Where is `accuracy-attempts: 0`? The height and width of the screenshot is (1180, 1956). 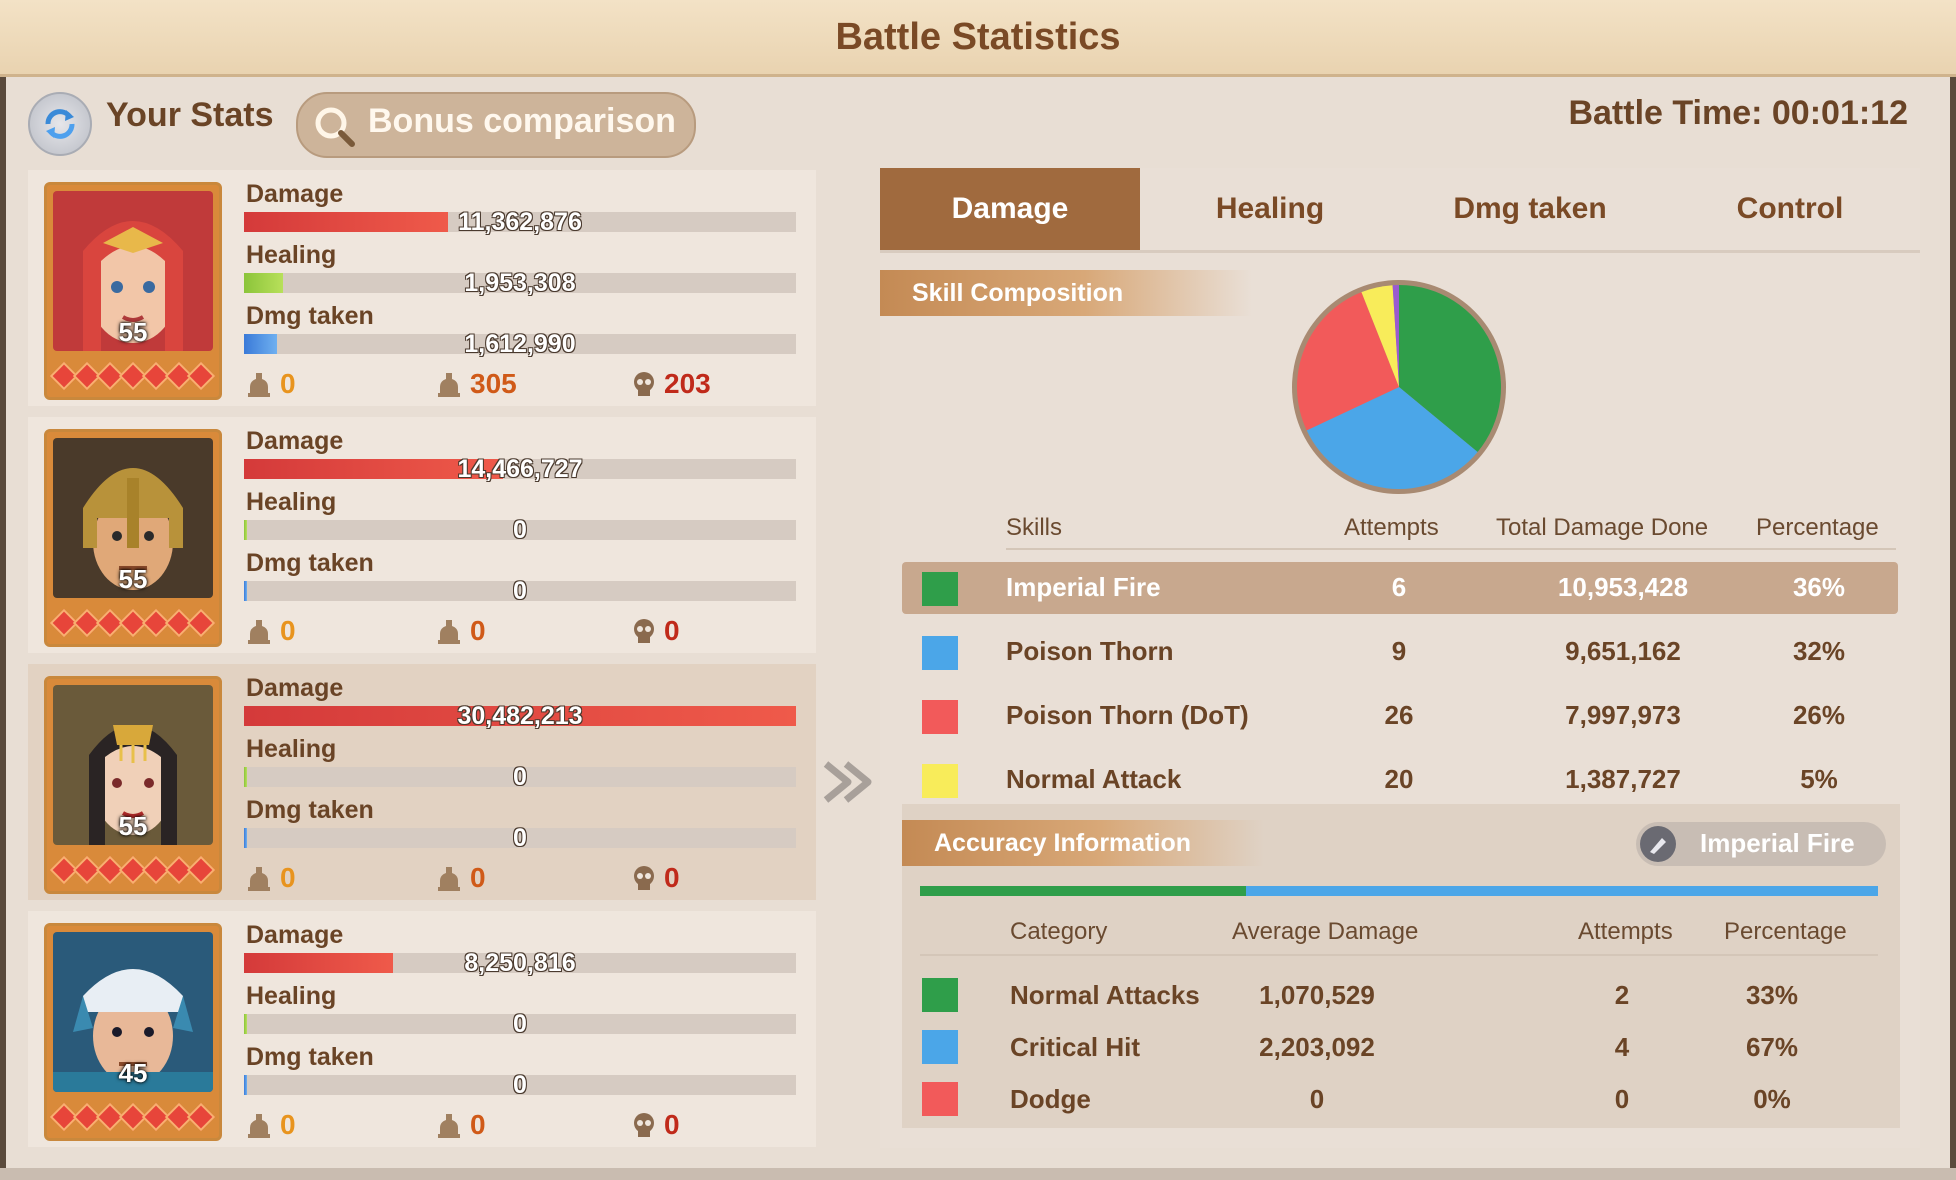 accuracy-attempts: 0 is located at coordinates (1622, 1099).